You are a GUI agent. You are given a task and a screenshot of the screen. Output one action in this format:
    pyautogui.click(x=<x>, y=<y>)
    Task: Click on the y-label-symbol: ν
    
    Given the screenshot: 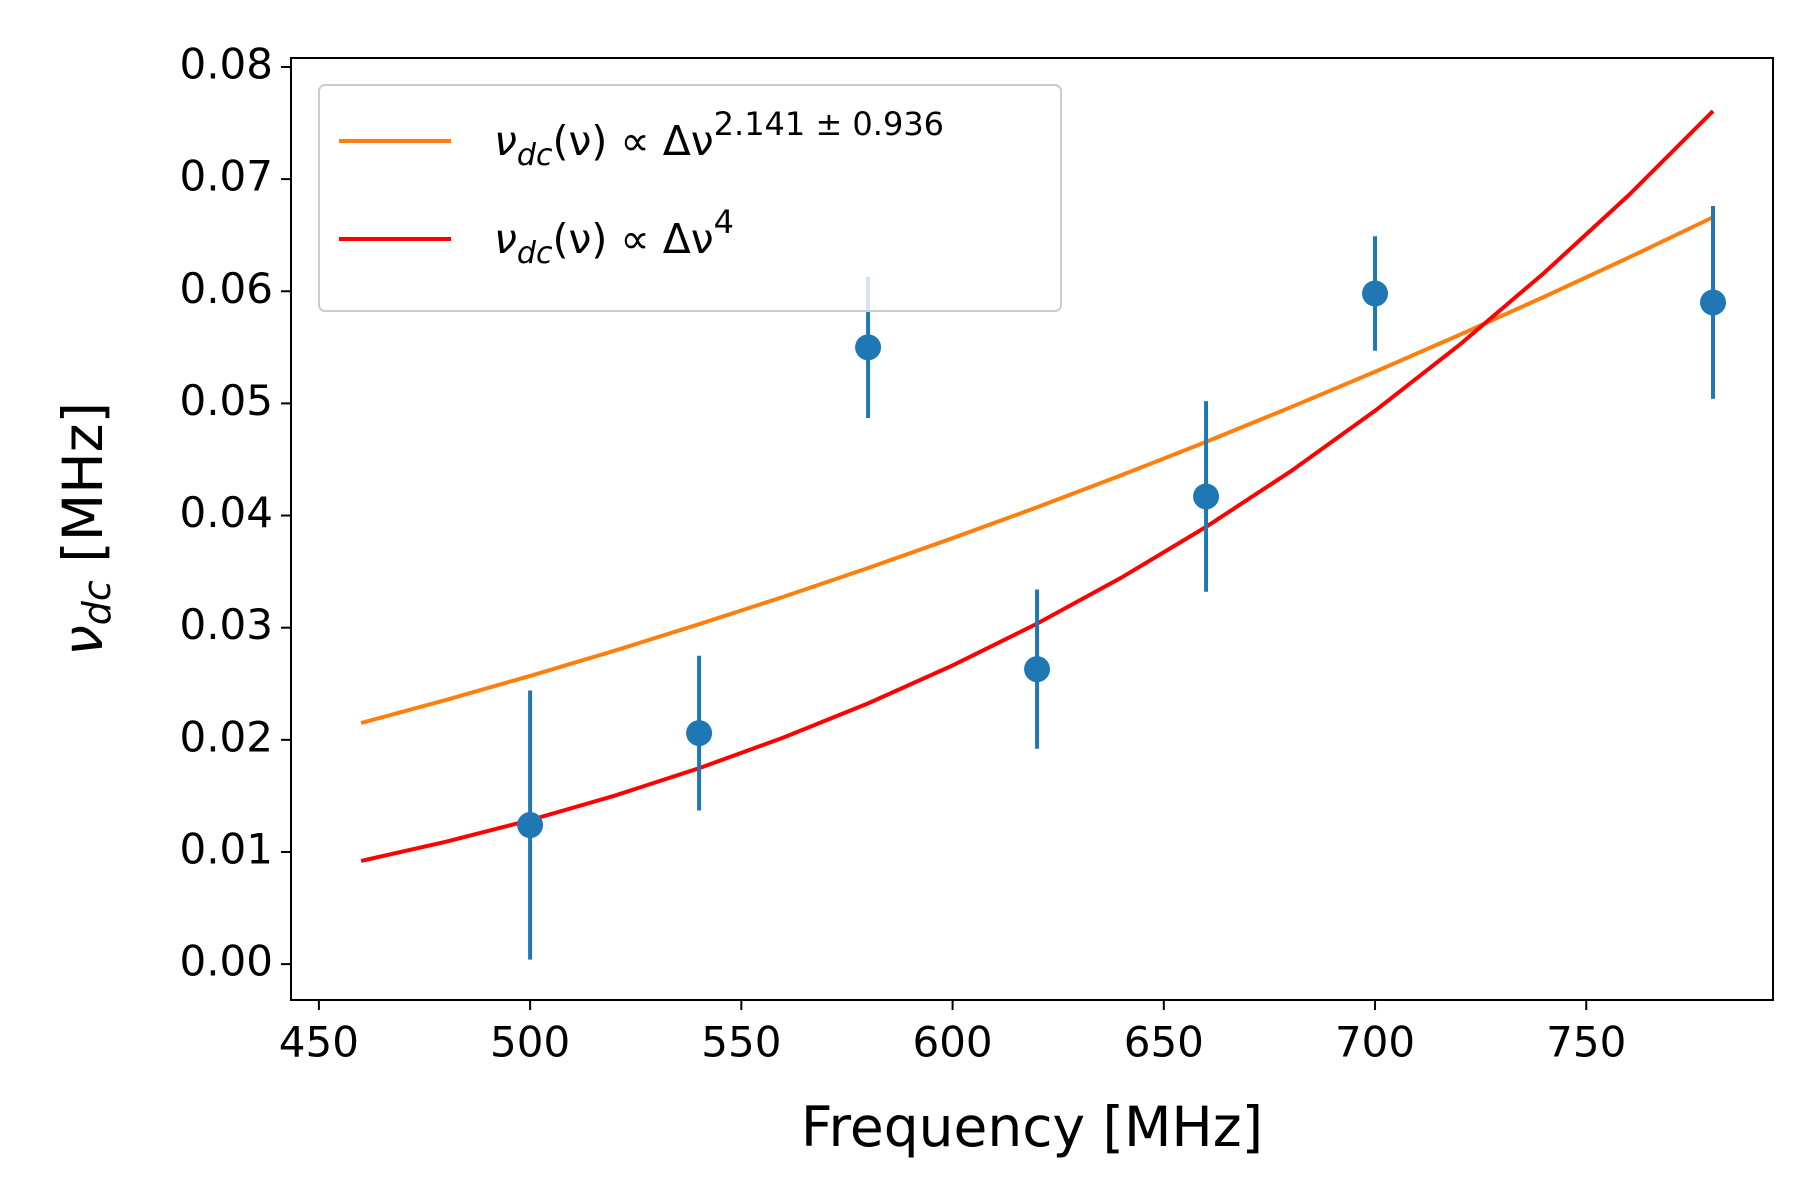 What is the action you would take?
    pyautogui.click(x=83, y=640)
    